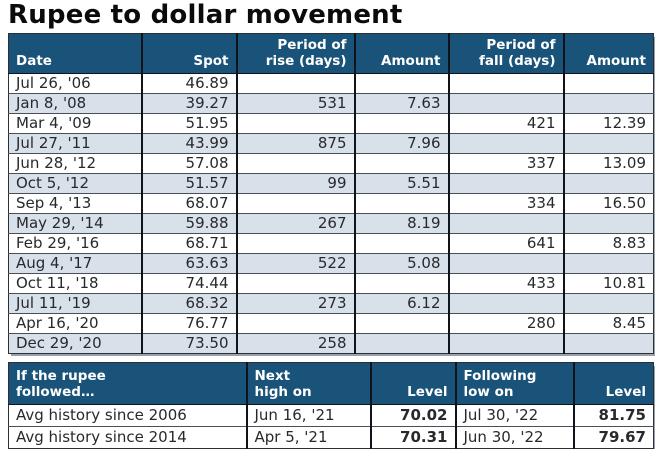 The width and height of the screenshot is (660, 449). I want to click on fall-days-column-header: Period of fall (days), so click(505, 53).